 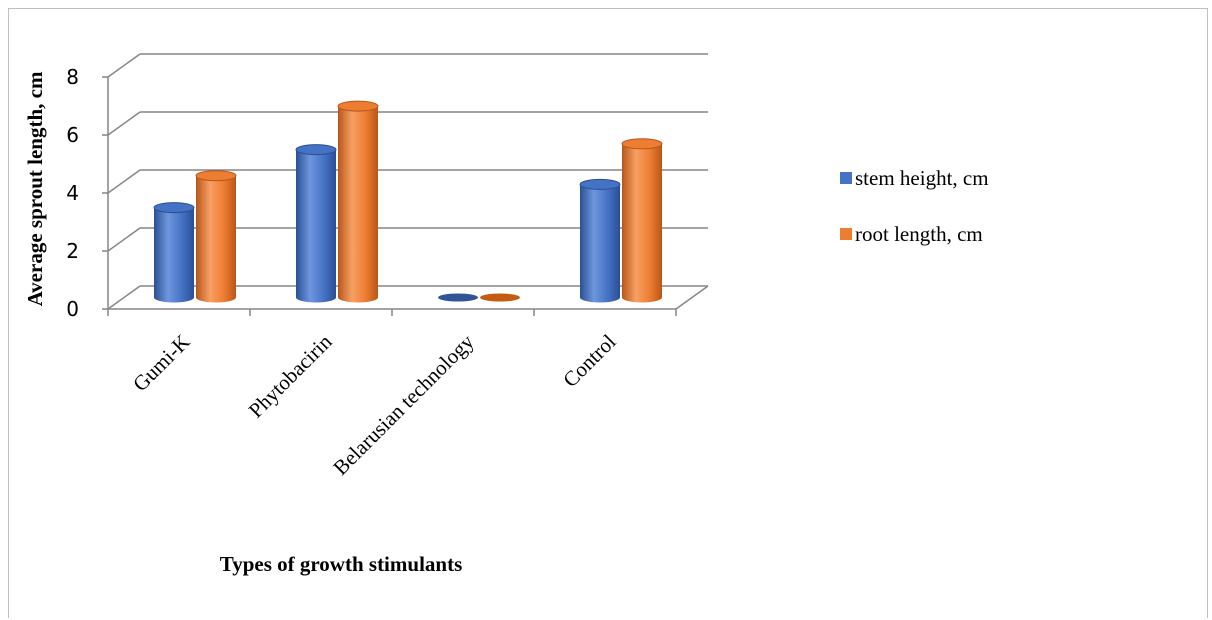 I want to click on floor-edge, so click(x=692, y=297).